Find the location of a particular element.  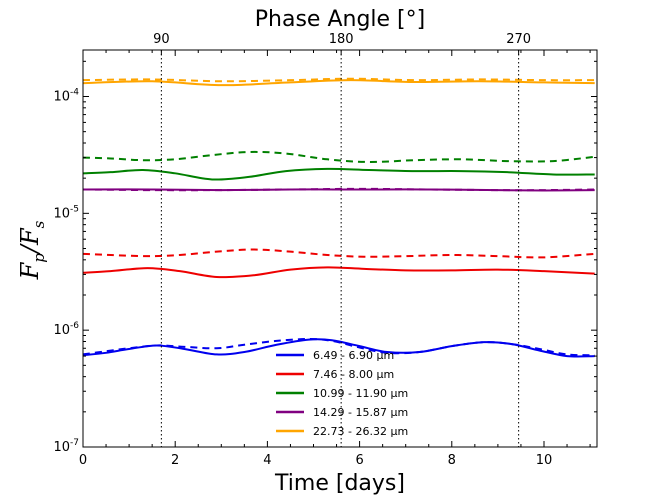

series-4-dashed-line is located at coordinates (338, 80).